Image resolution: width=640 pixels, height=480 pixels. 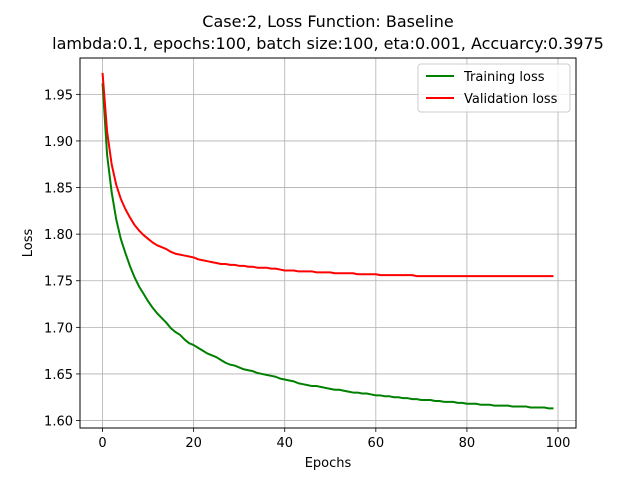 I want to click on x-tick-label: 60, so click(x=376, y=443).